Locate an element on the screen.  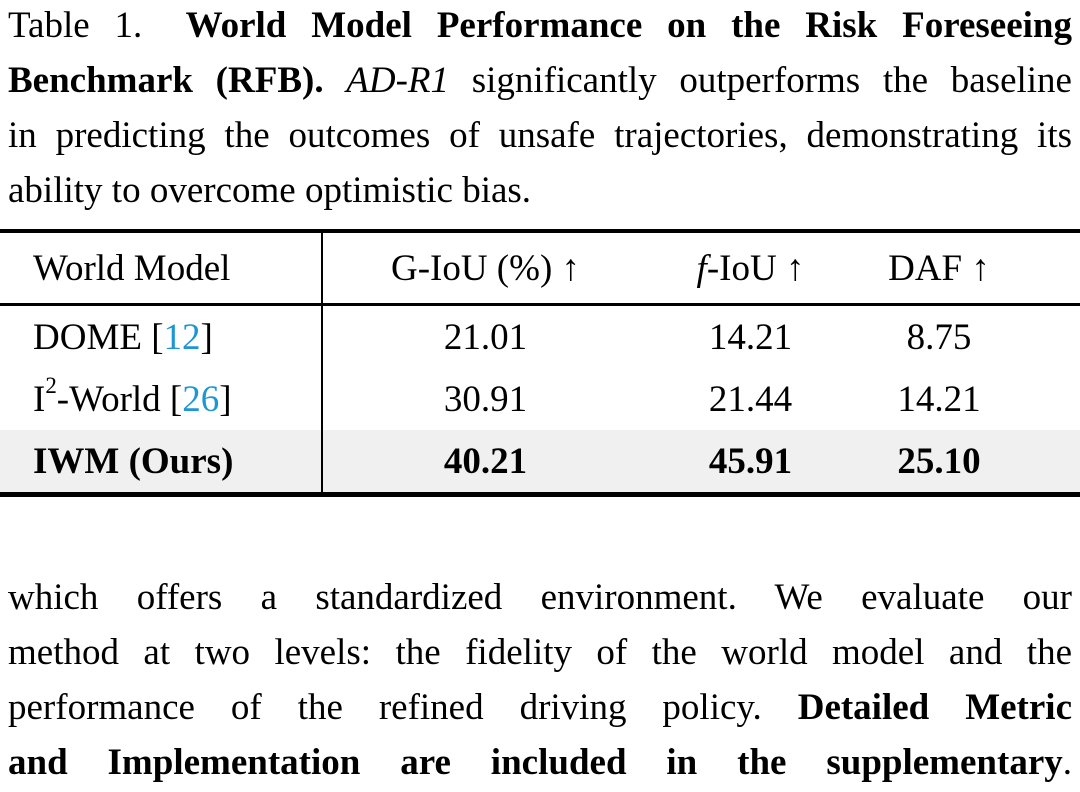
column-header-g-iou: G-IoU (%) ↑ is located at coordinates (485, 268).